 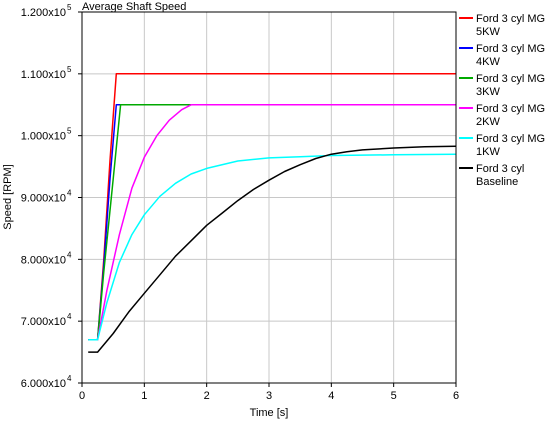 I want to click on y-tick-label: 8.000x10, so click(x=43, y=260).